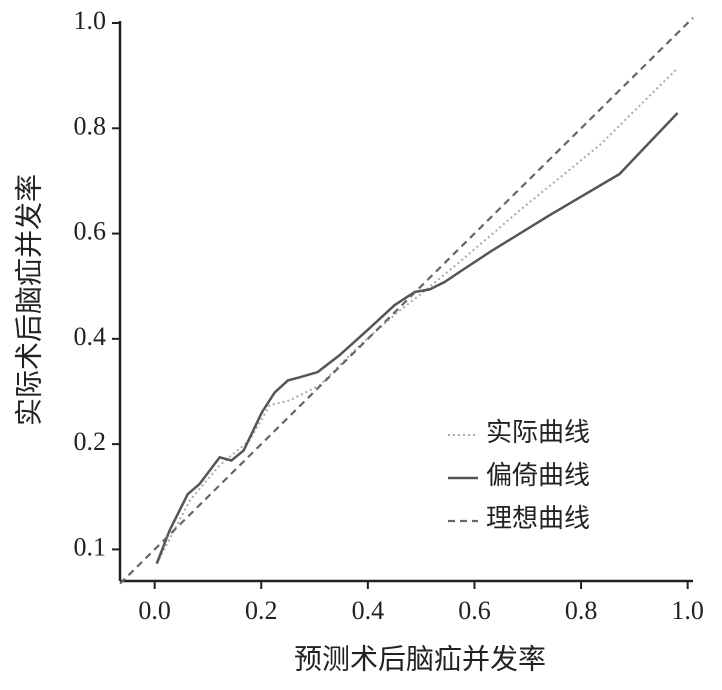 This screenshot has width=722, height=690. Describe the element at coordinates (90, 441) in the screenshot. I see `y-tick-label: 0.2` at that location.